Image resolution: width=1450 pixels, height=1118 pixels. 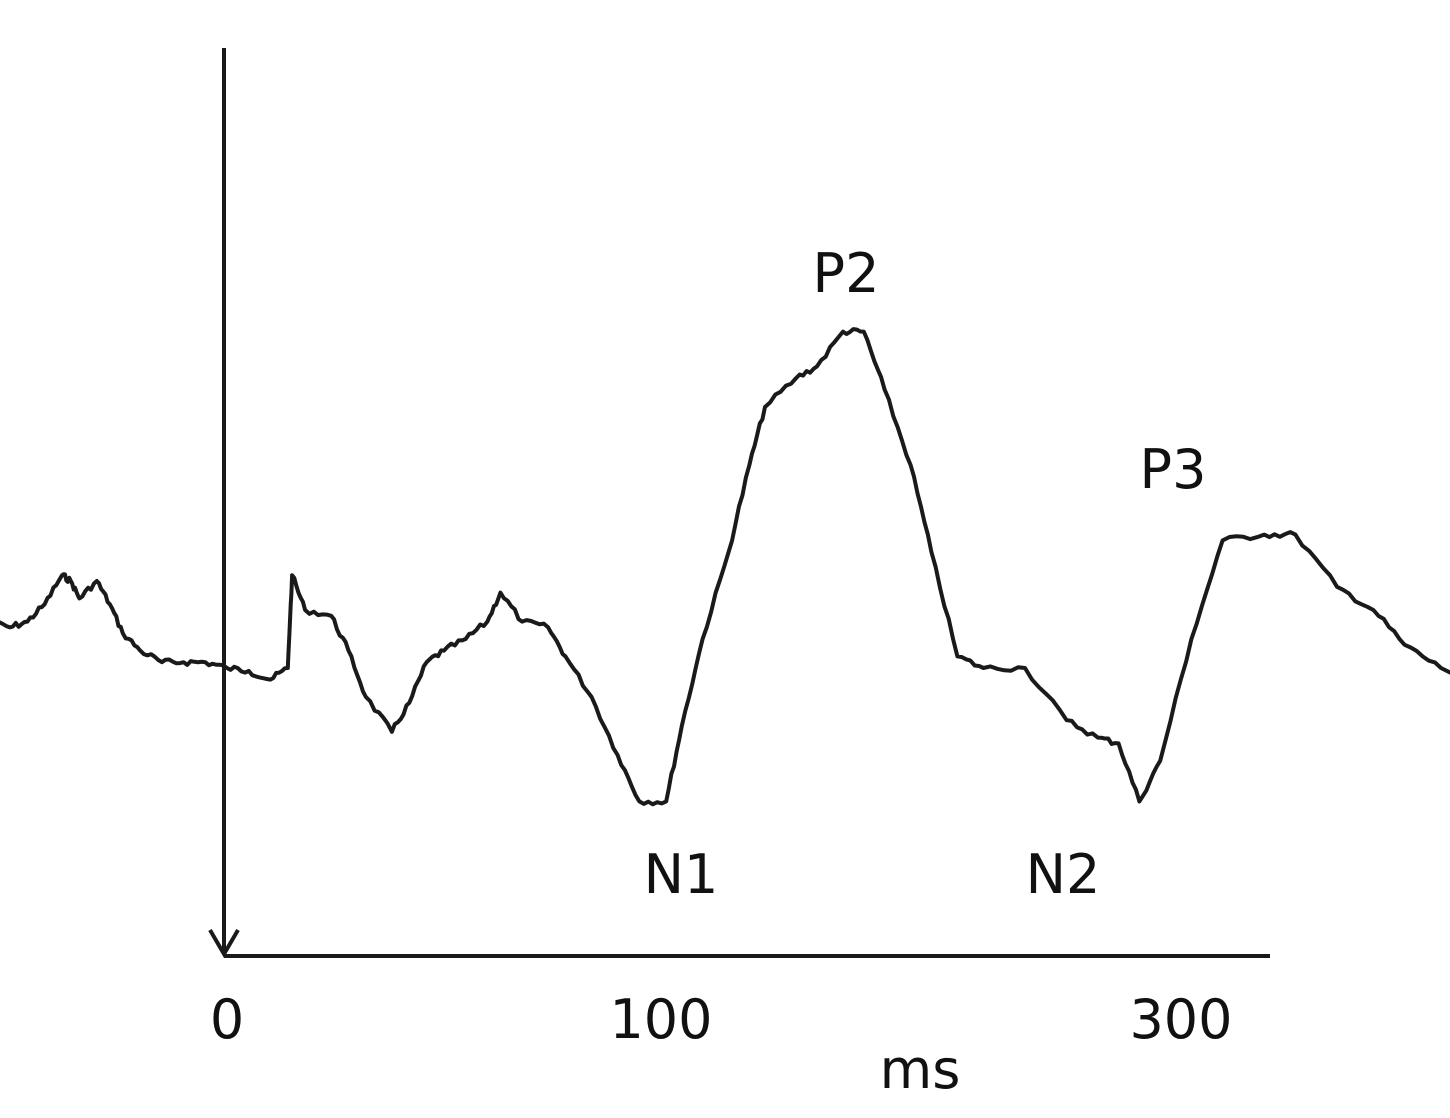 What do you see at coordinates (920, 1069) in the screenshot?
I see `x-axis-label: ms` at bounding box center [920, 1069].